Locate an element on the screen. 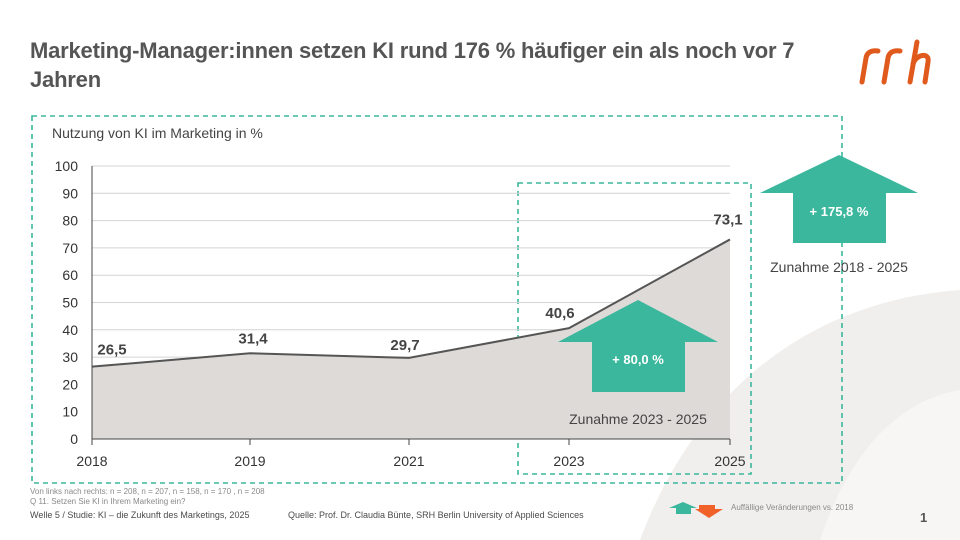 The width and height of the screenshot is (960, 540). increase-arrow-2023-2025: + 80,0 % is located at coordinates (638, 346).